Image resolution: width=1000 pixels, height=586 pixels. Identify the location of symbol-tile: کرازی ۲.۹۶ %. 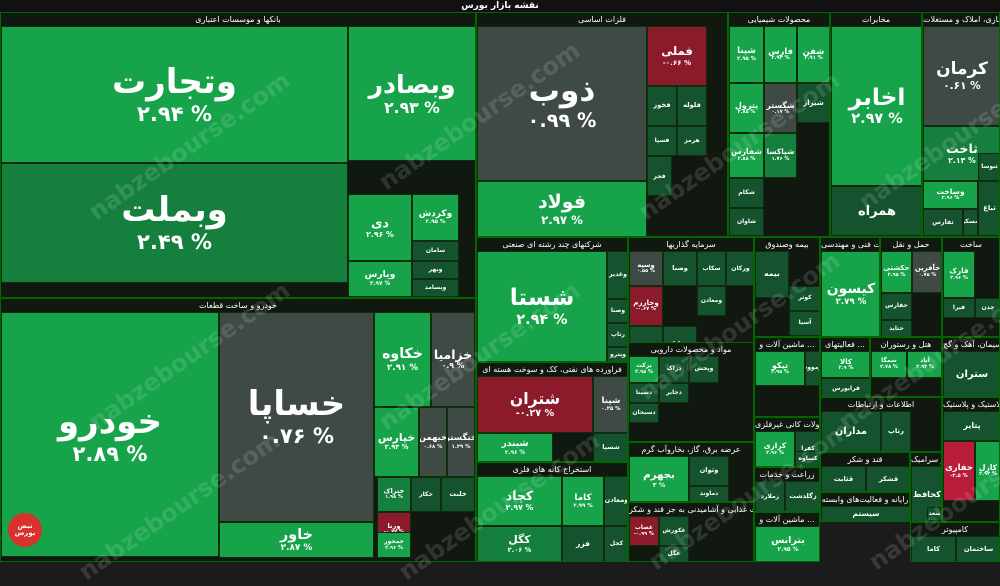
(775, 448).